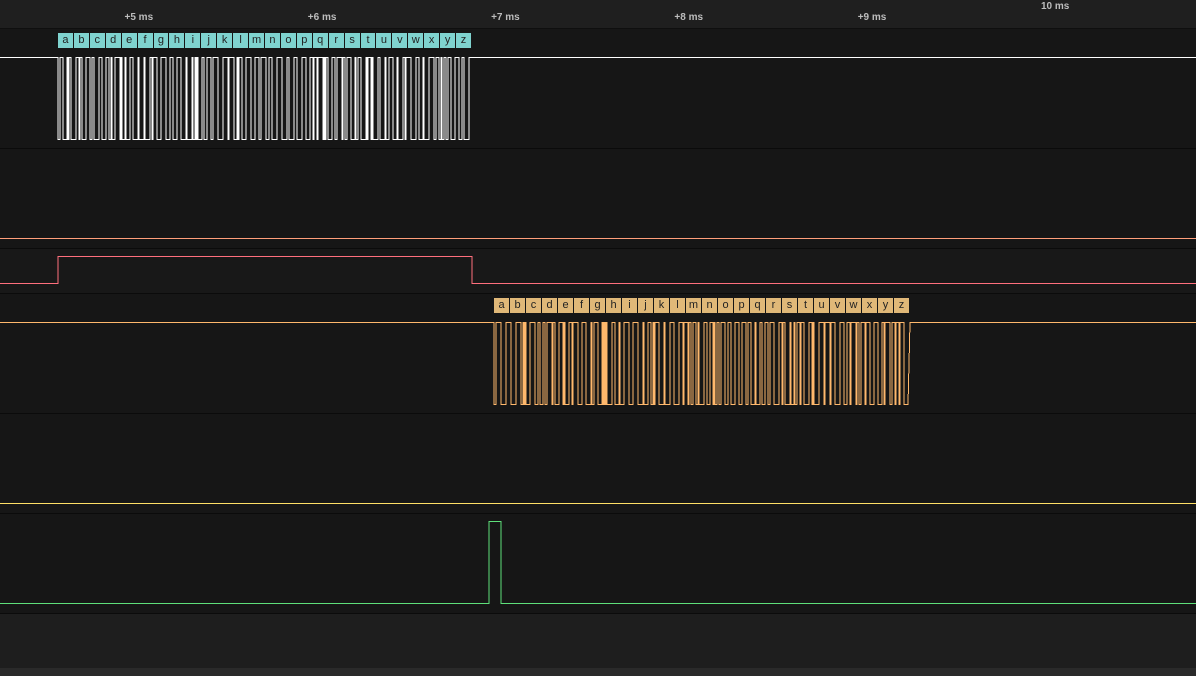  I want to click on waveform-ch4, so click(598, 503).